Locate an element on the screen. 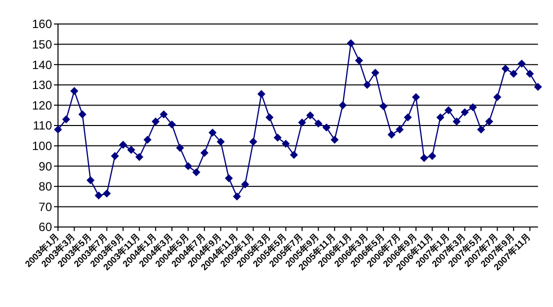 The image size is (553, 307). y-tick-label: 120 is located at coordinates (42, 105).